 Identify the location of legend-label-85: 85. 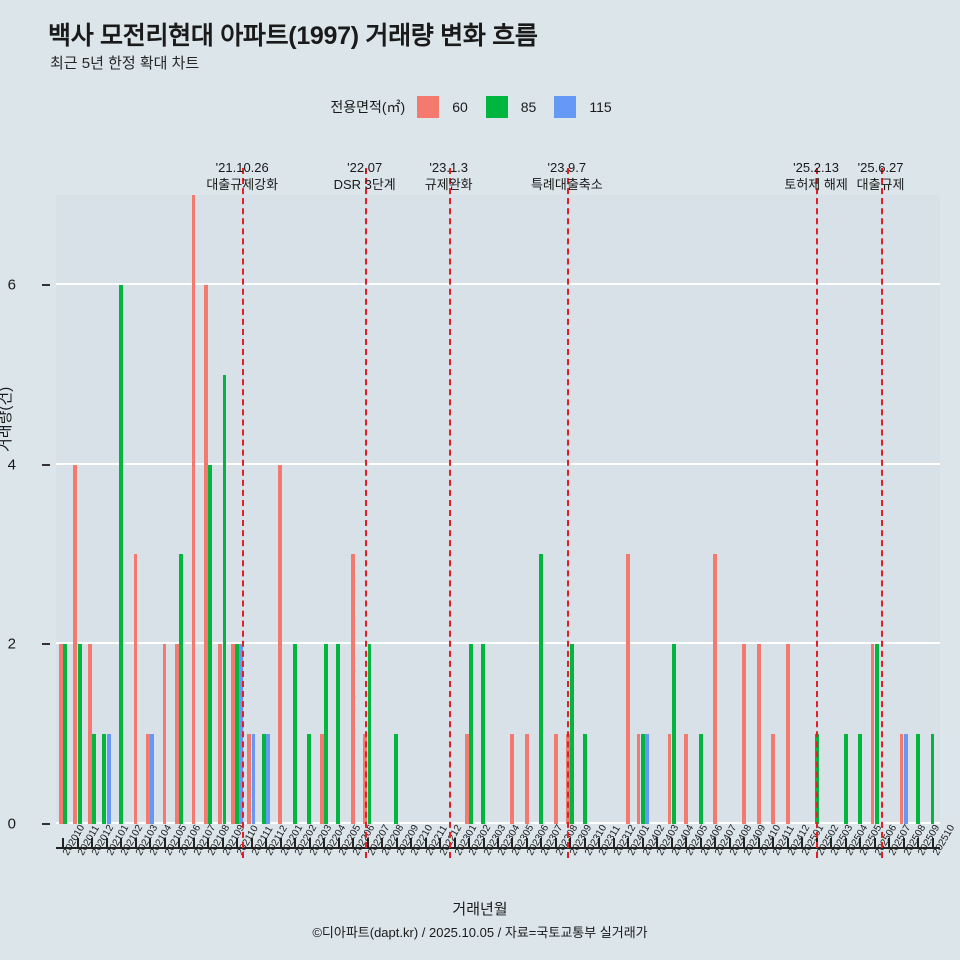
(528, 107).